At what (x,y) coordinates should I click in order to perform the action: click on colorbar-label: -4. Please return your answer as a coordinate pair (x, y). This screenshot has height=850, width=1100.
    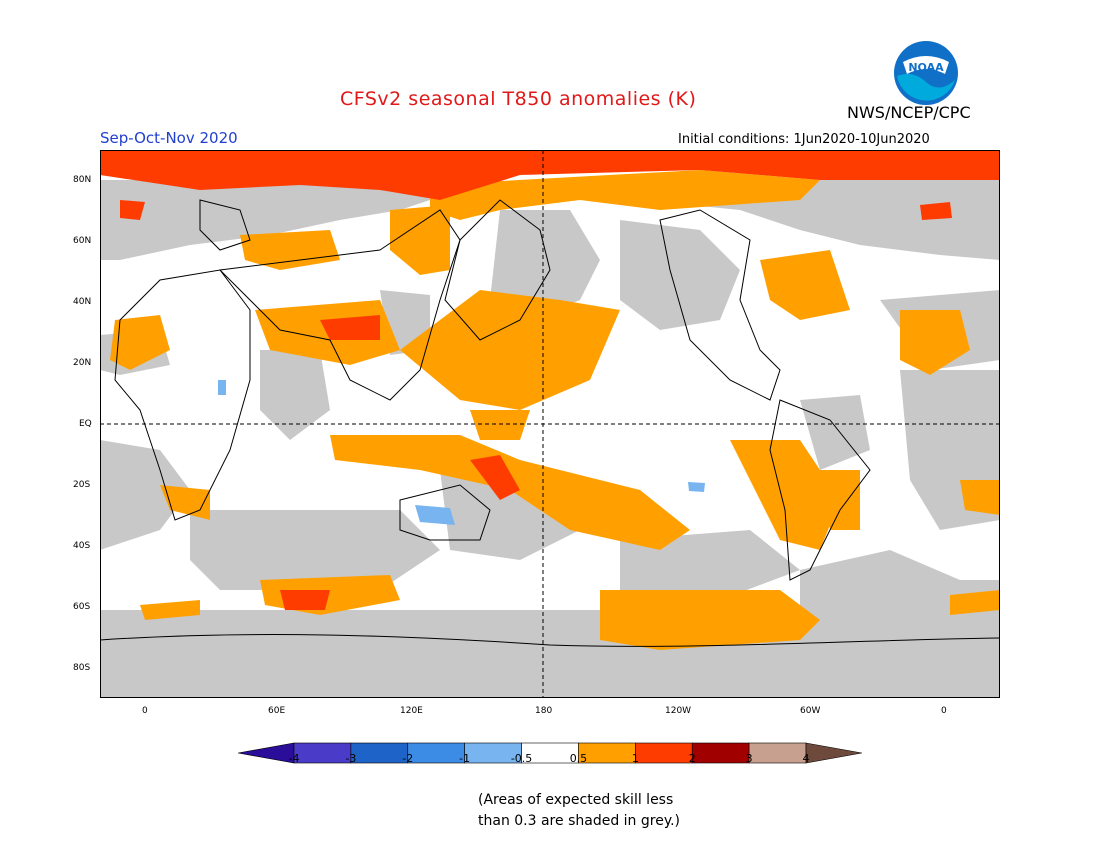
    Looking at the image, I should click on (294, 758).